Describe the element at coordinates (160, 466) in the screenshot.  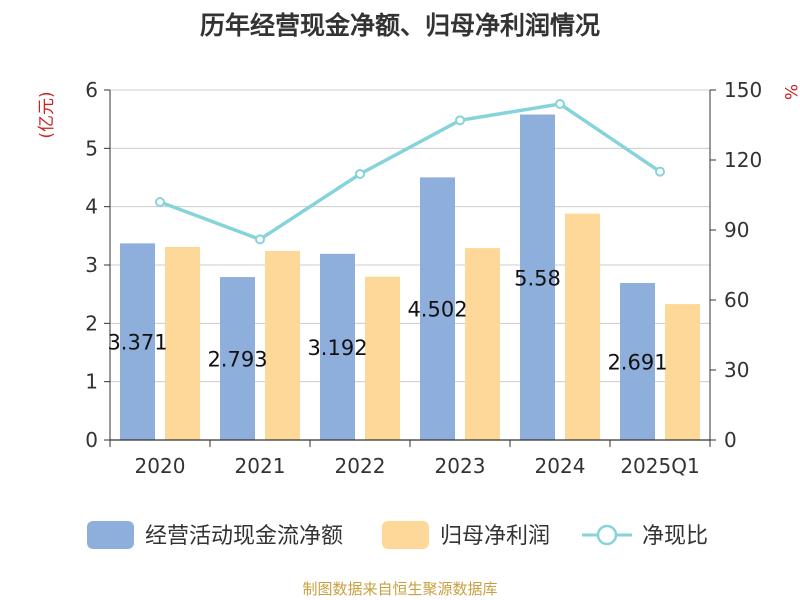
I see `x-tick-label: 2020` at that location.